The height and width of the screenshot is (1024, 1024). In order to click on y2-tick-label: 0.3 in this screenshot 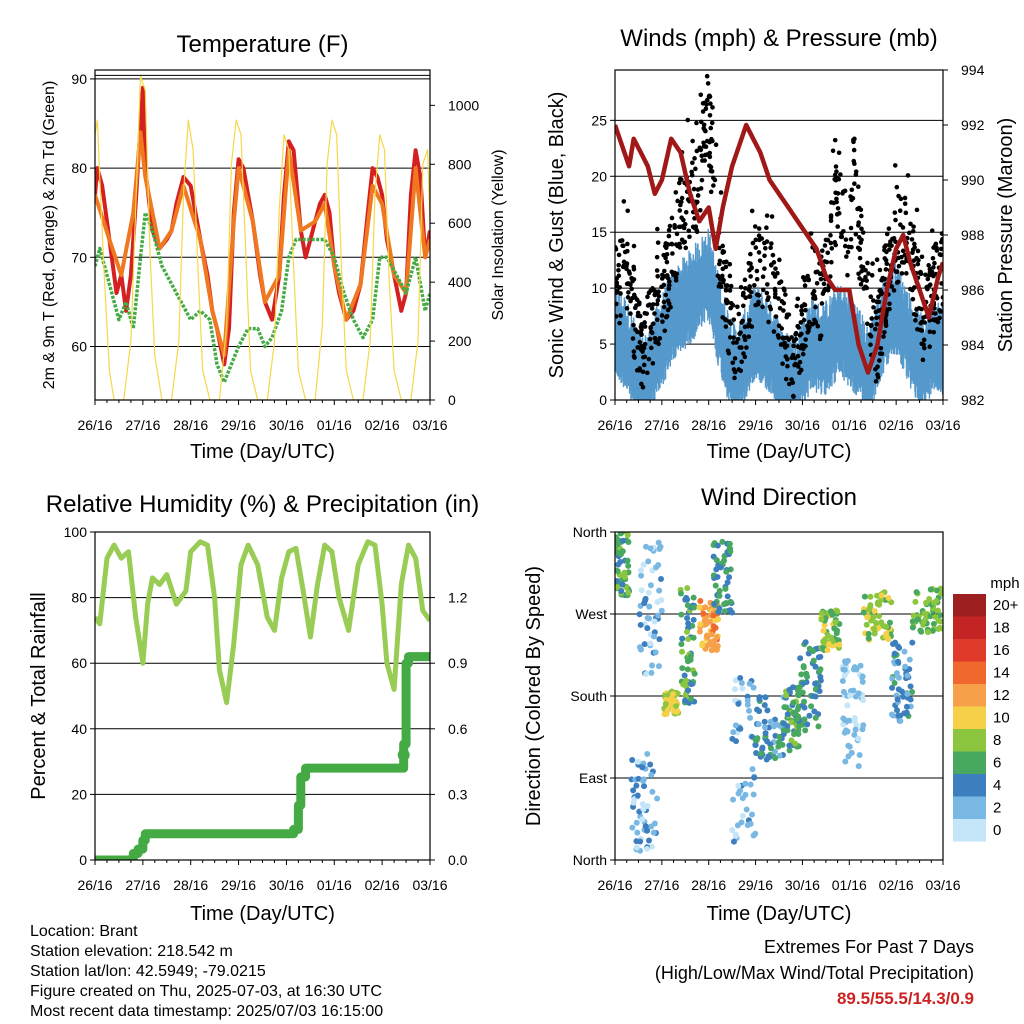, I will do `click(458, 794)`.